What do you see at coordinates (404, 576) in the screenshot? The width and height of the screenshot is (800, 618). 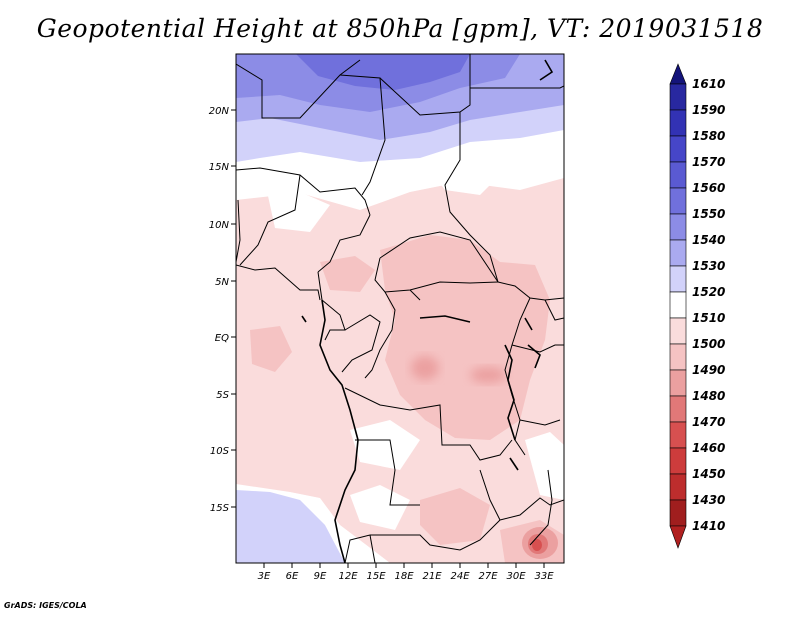 I see `lon-tick-label: 18E` at bounding box center [404, 576].